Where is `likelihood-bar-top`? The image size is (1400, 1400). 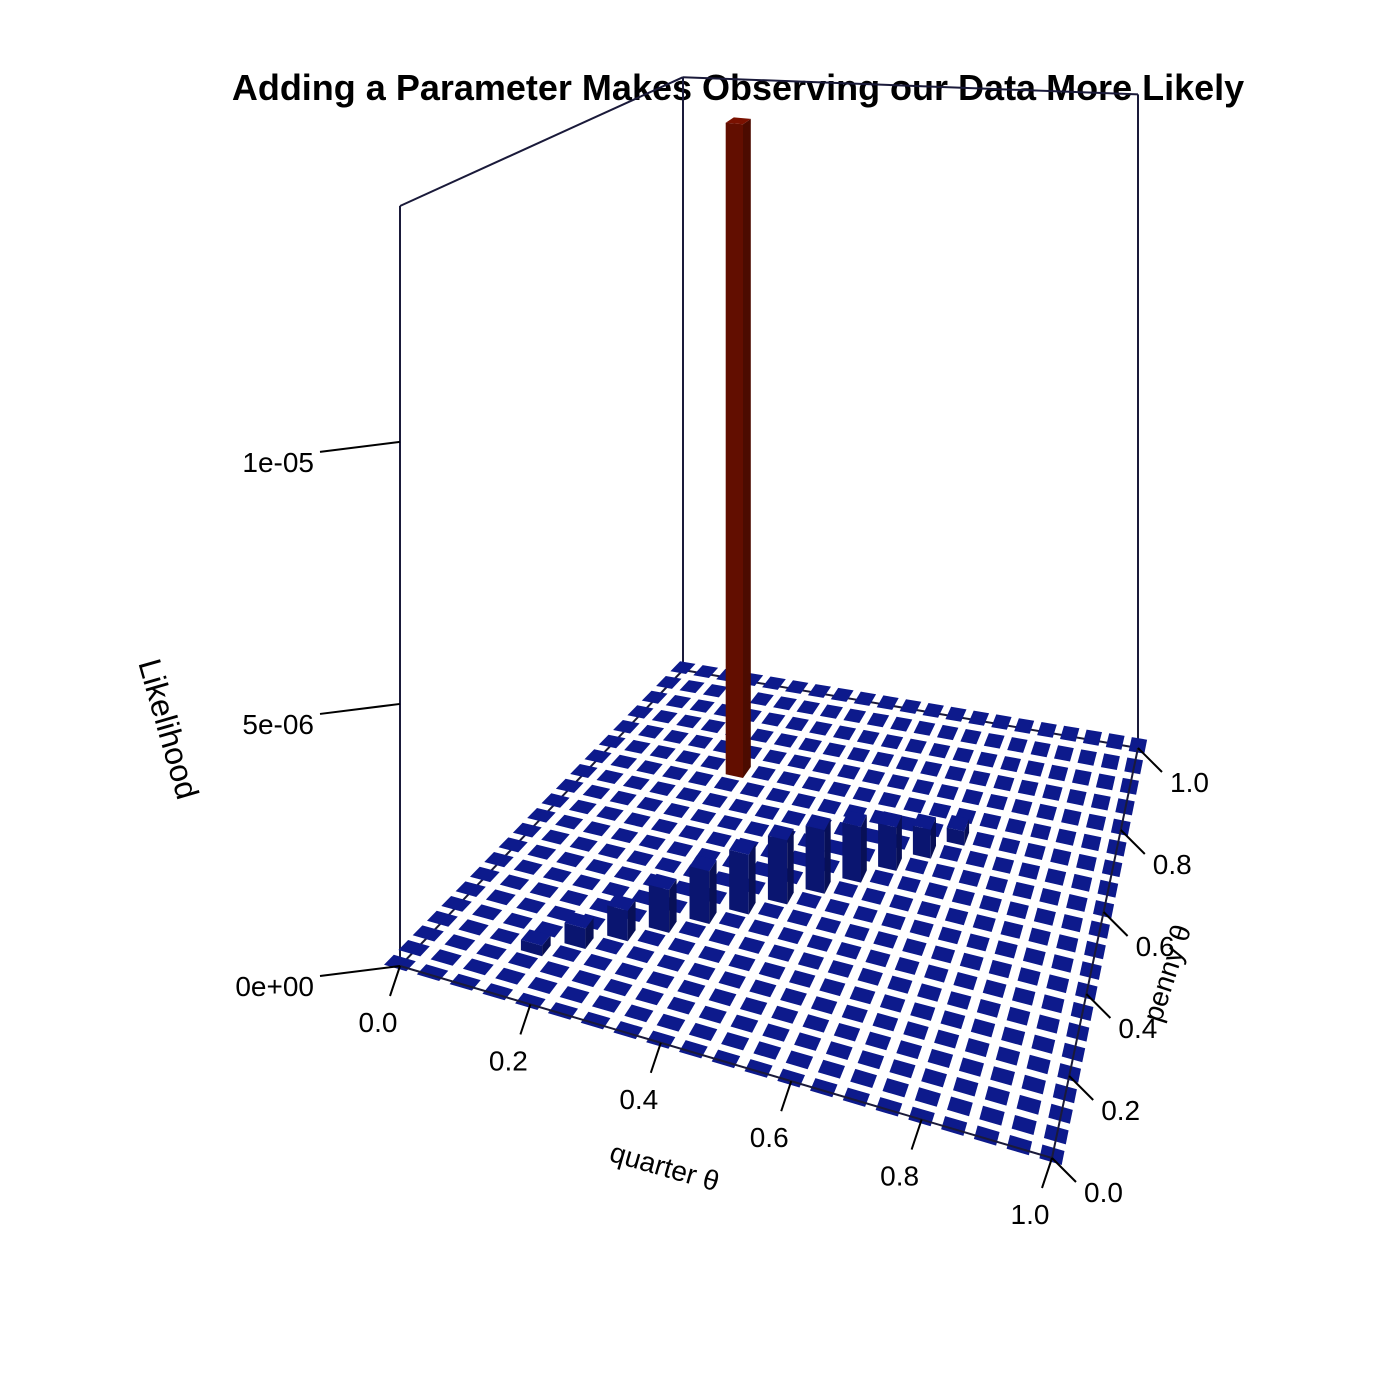
likelihood-bar-top is located at coordinates (780, 832).